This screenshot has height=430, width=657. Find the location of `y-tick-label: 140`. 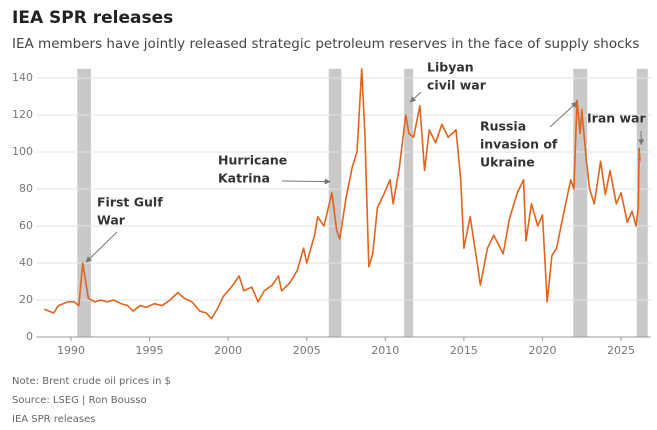

y-tick-label: 140 is located at coordinates (22, 77).